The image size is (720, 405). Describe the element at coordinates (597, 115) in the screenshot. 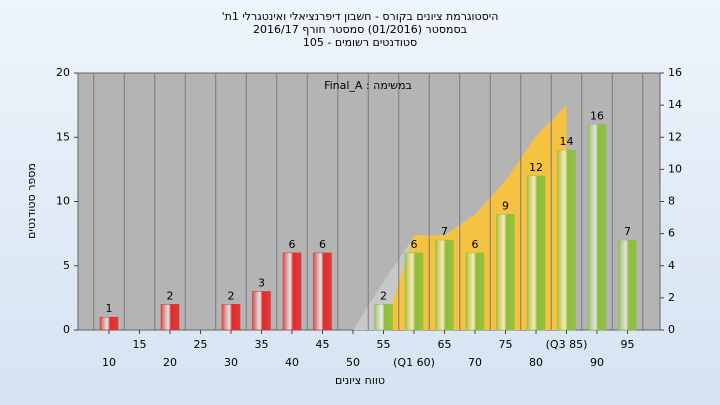

I see `data-label: 16` at that location.